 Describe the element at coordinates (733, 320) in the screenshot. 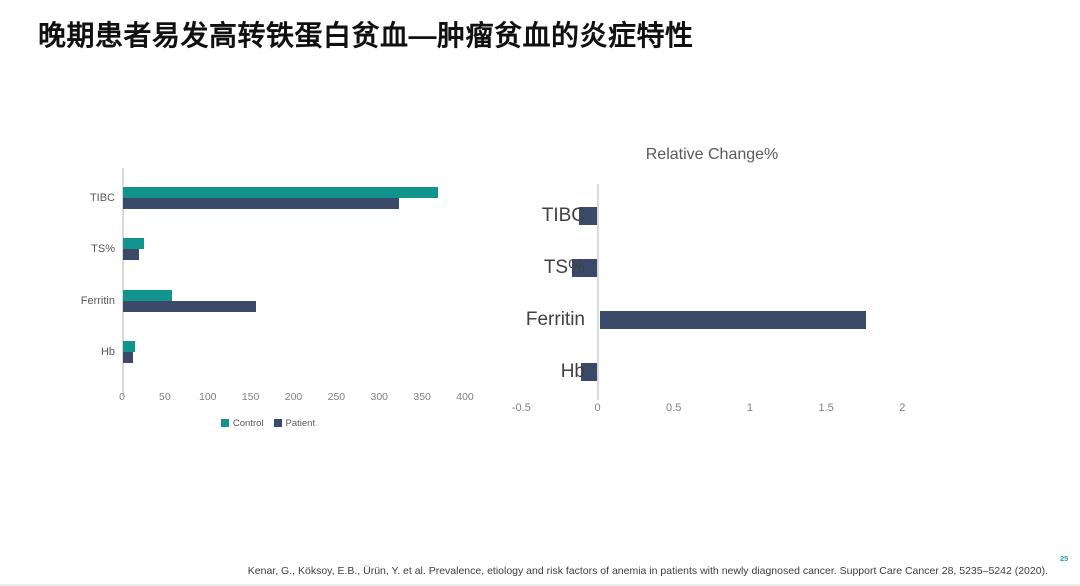

I see `bar-relative-change-Ferritin` at that location.